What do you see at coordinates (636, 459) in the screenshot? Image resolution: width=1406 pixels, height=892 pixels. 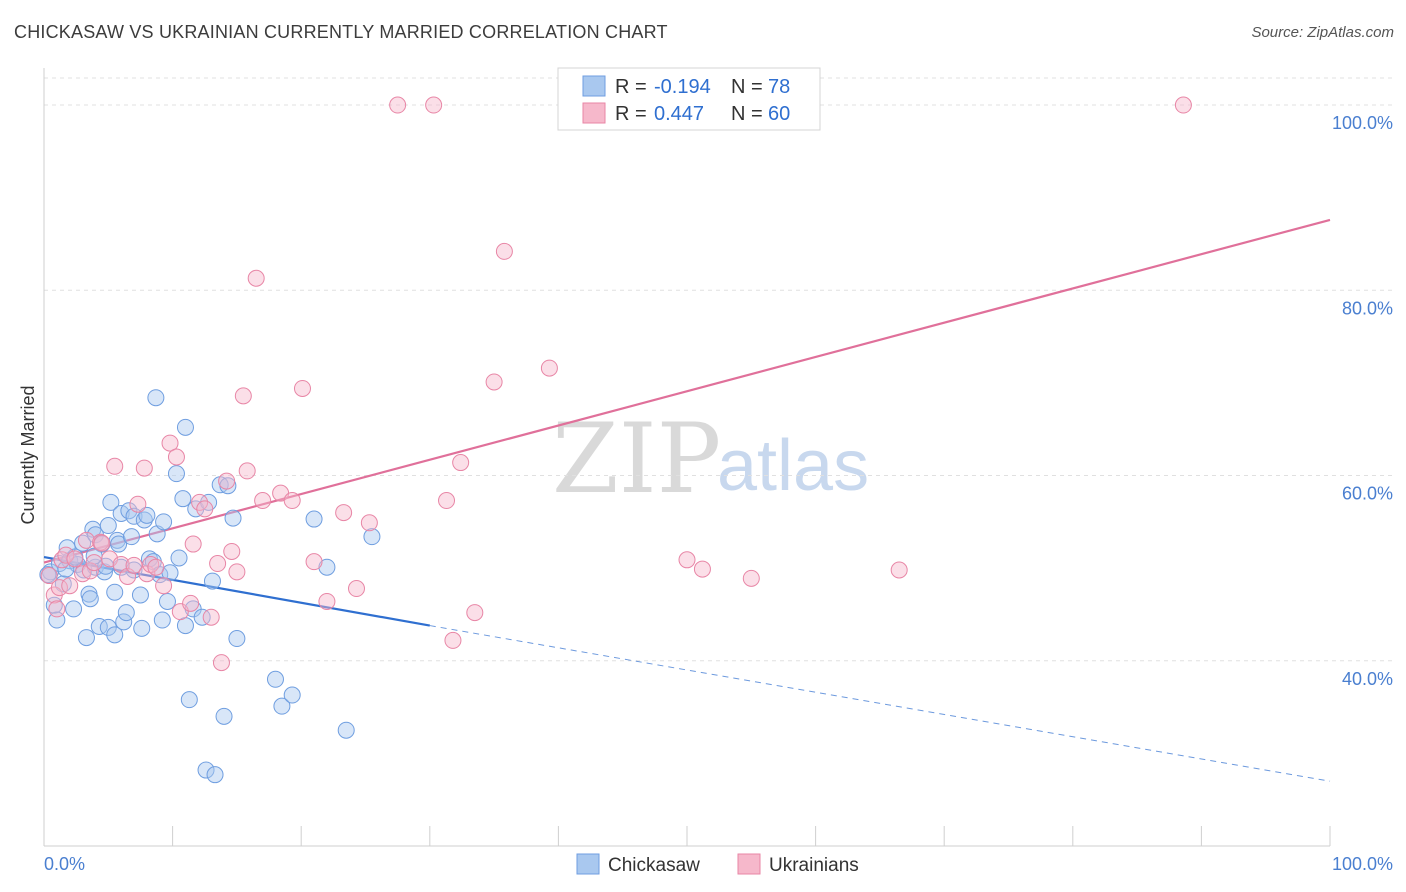 I see `watermark-zip: ZIP` at bounding box center [636, 459].